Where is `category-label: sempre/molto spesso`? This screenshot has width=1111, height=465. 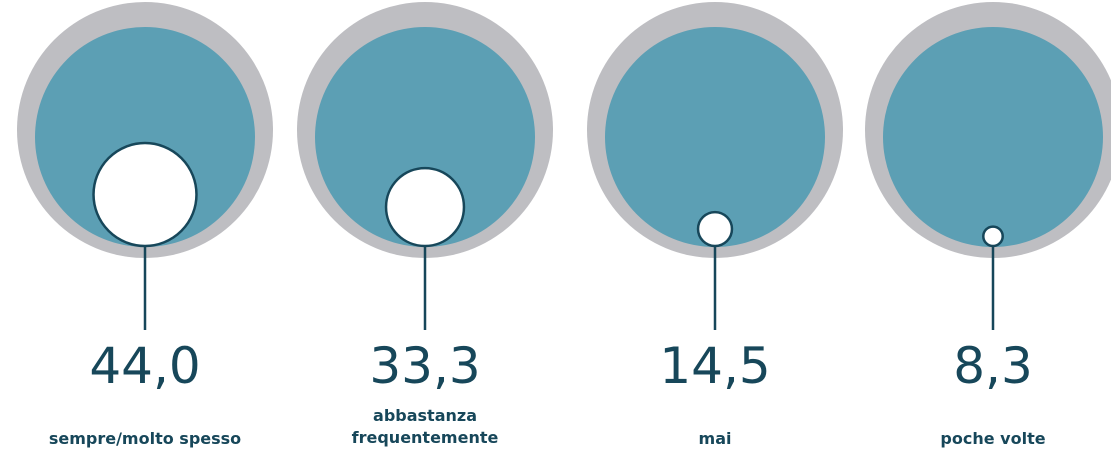
category-label: sempre/molto spesso is located at coordinates (145, 438).